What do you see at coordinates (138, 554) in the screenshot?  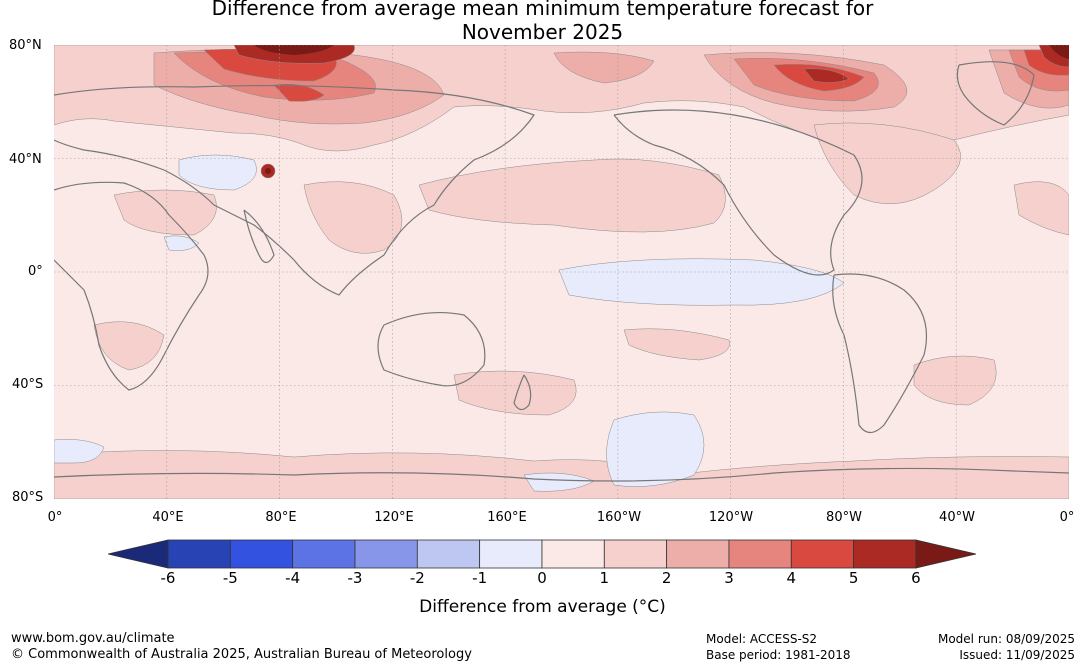 I see `colorbar-arrow-low` at bounding box center [138, 554].